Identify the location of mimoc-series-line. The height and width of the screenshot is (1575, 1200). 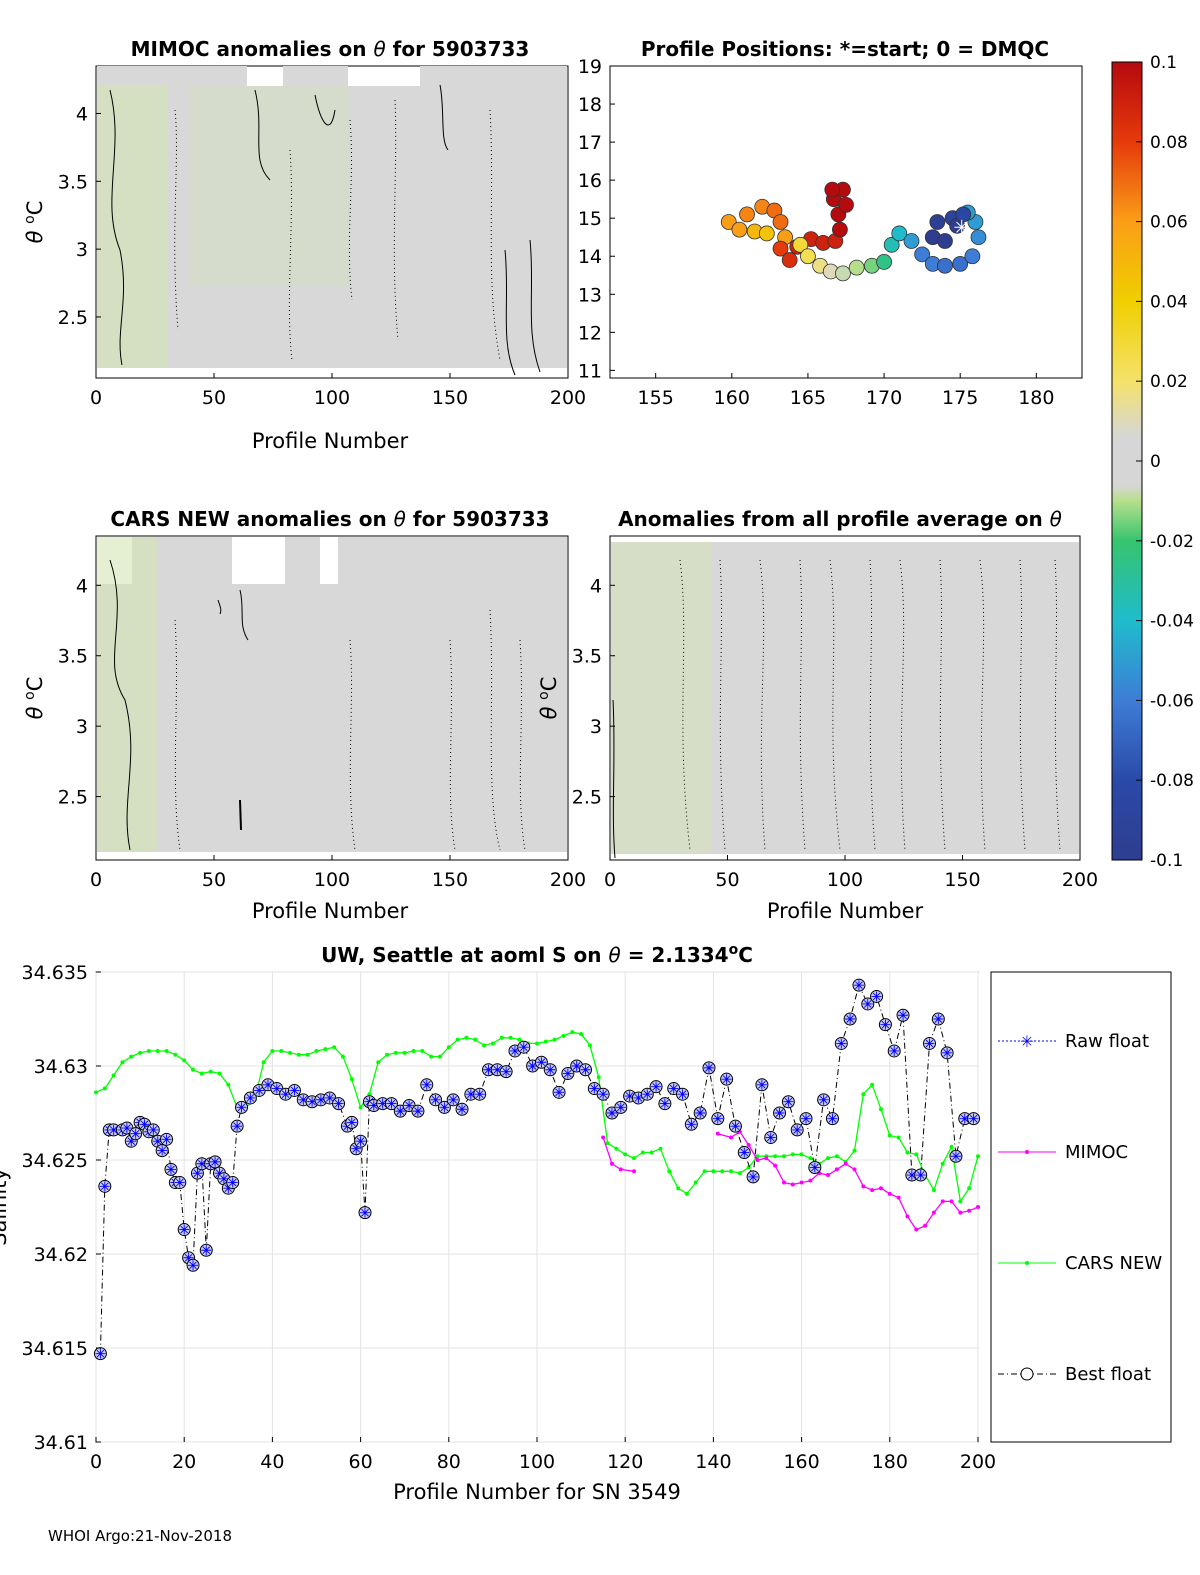
(618, 1154).